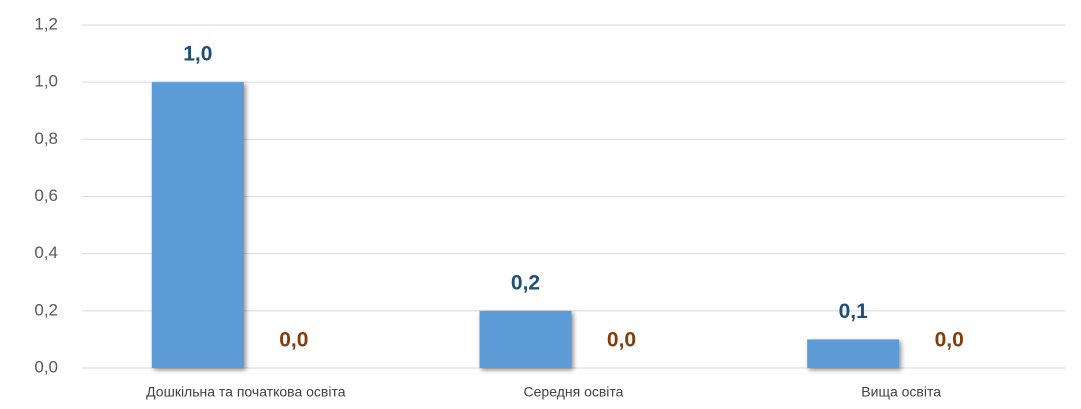 This screenshot has height=409, width=1081. What do you see at coordinates (46, 252) in the screenshot?
I see `y-tick-label: 0,4` at bounding box center [46, 252].